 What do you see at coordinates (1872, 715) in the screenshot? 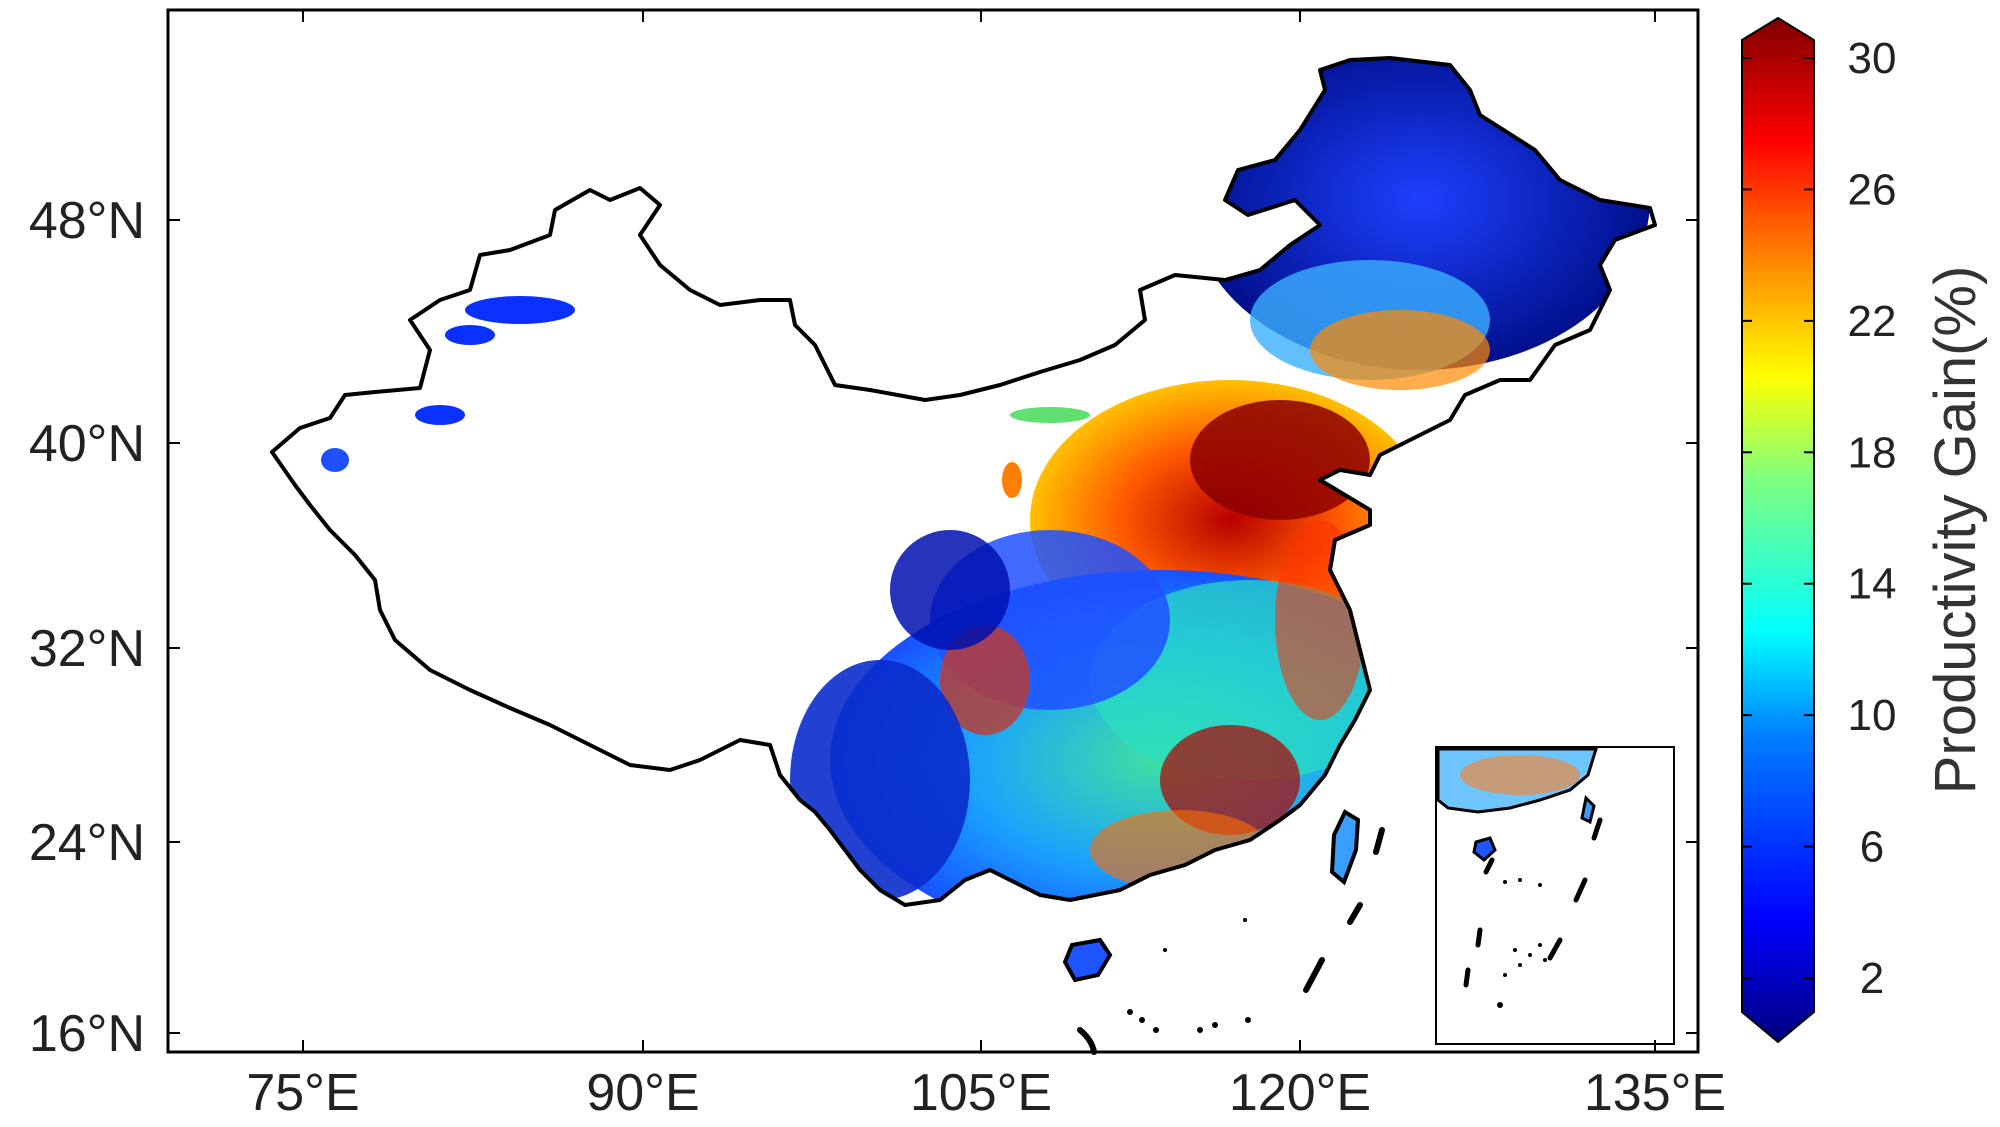
I see `colorbar-tick-label: 10` at bounding box center [1872, 715].